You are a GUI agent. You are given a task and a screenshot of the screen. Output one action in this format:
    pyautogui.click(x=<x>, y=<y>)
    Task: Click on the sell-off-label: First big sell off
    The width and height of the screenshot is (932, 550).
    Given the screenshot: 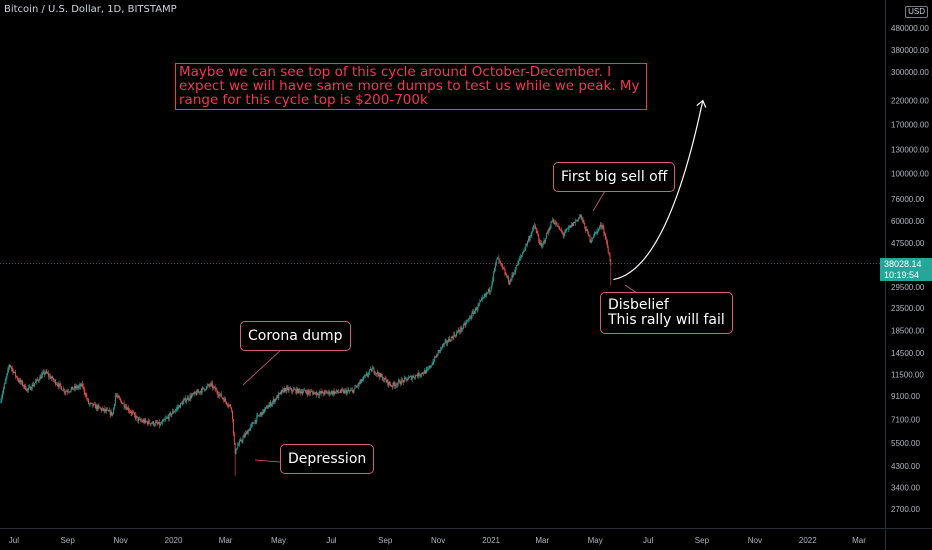 What is the action you would take?
    pyautogui.click(x=614, y=177)
    